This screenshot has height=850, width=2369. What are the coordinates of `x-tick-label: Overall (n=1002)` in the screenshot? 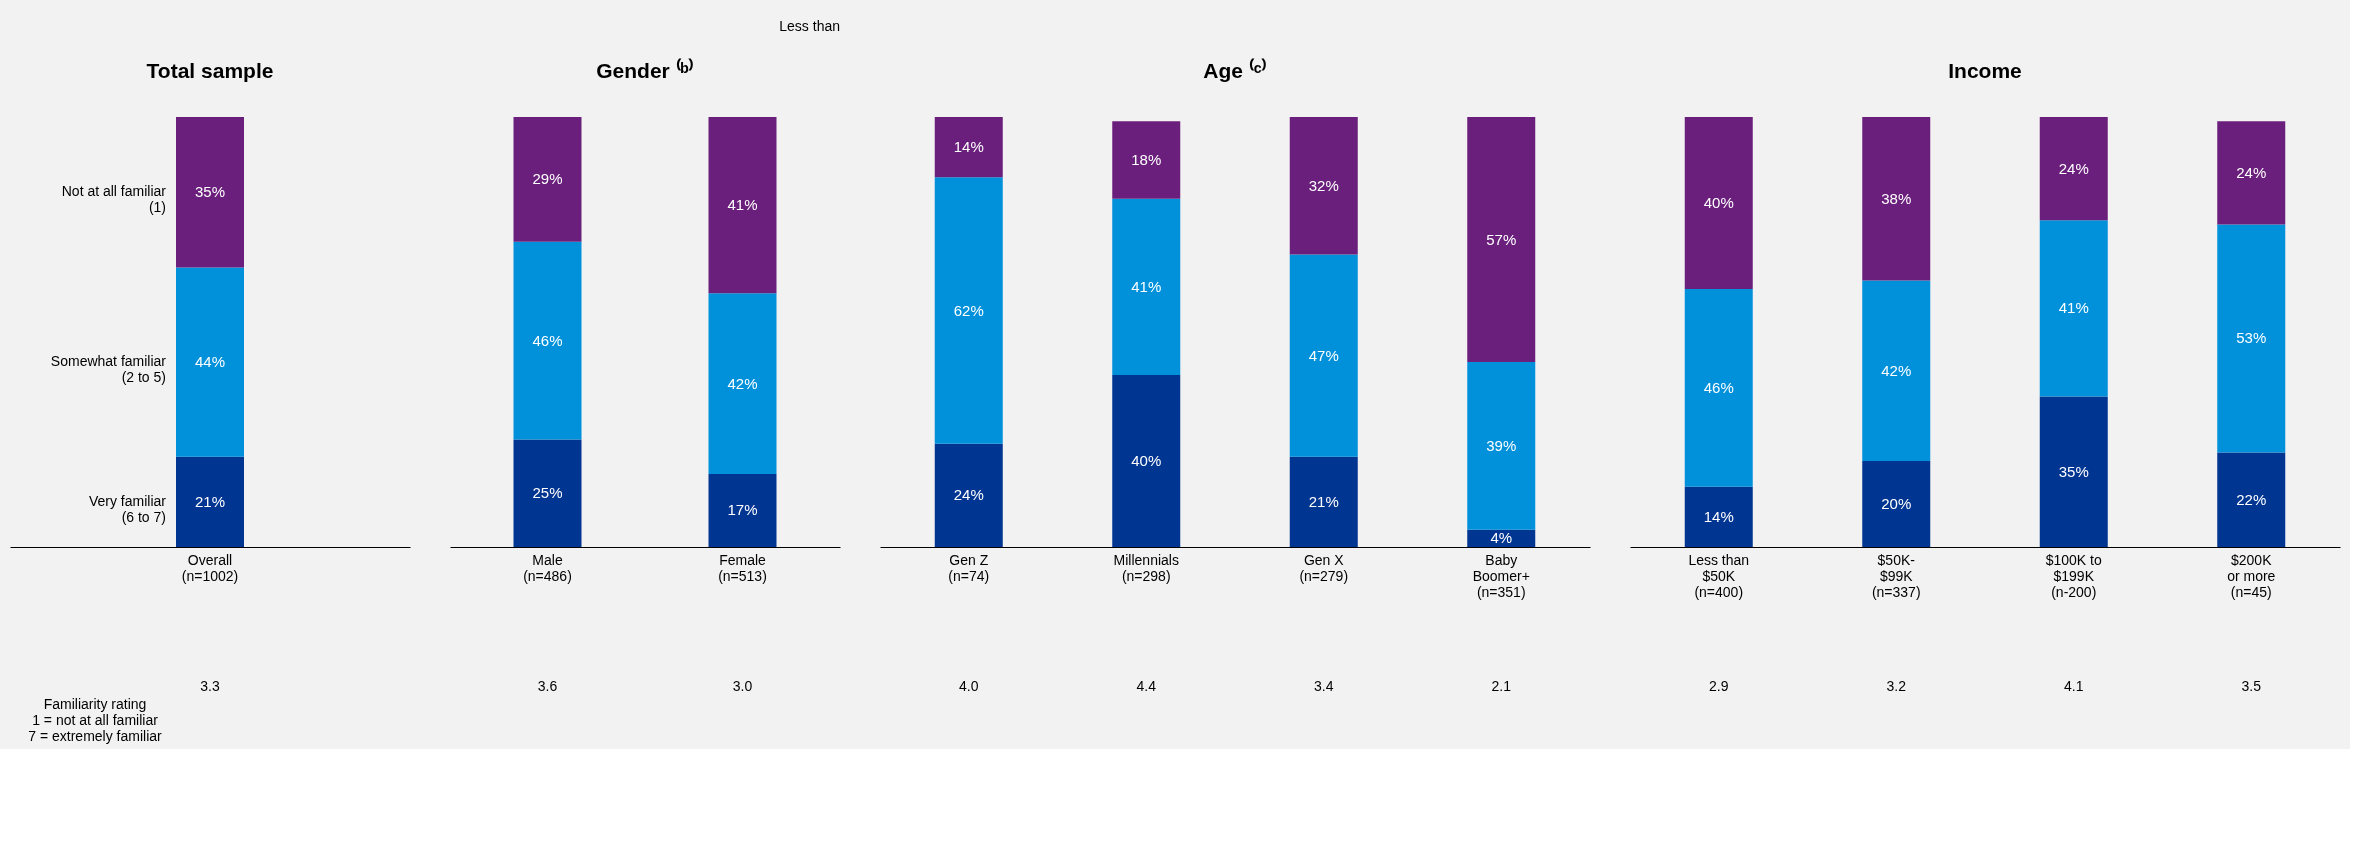 It's located at (210, 567).